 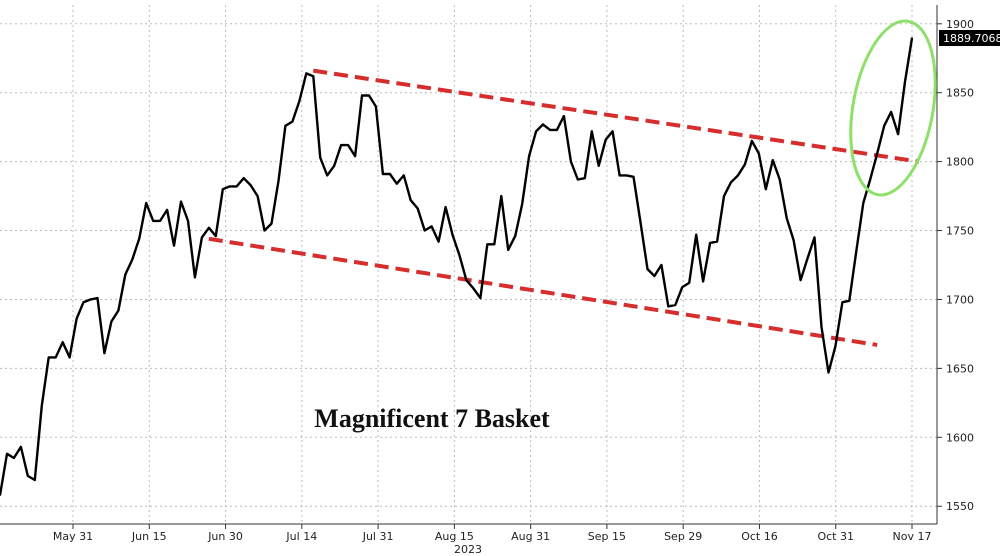 What do you see at coordinates (454, 536) in the screenshot?
I see `x-tick-label: Aug 15` at bounding box center [454, 536].